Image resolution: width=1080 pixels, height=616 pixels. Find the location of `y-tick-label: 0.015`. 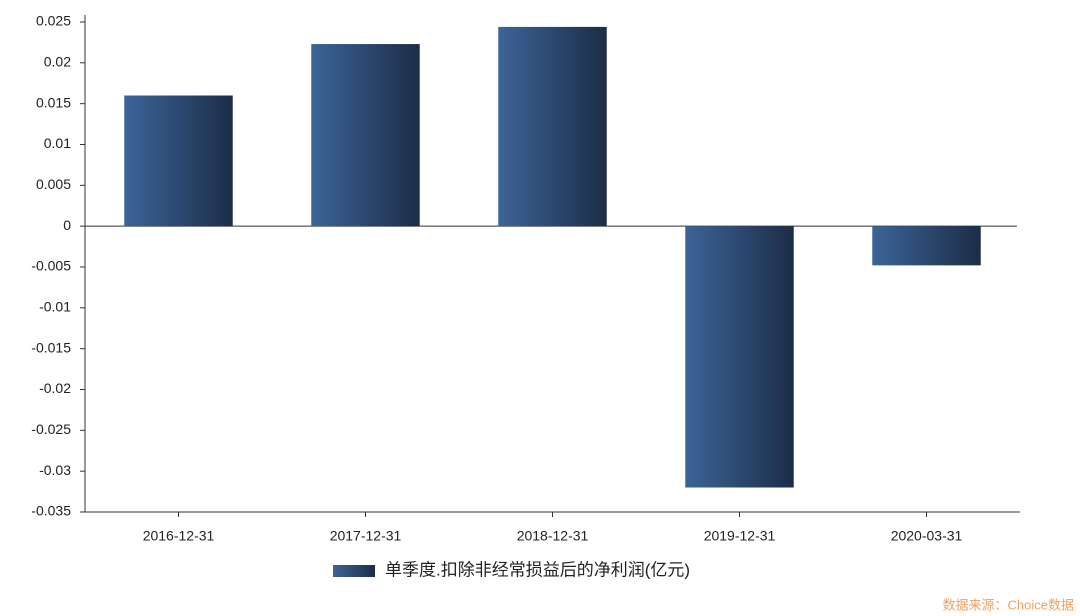

y-tick-label: 0.015 is located at coordinates (53, 102).